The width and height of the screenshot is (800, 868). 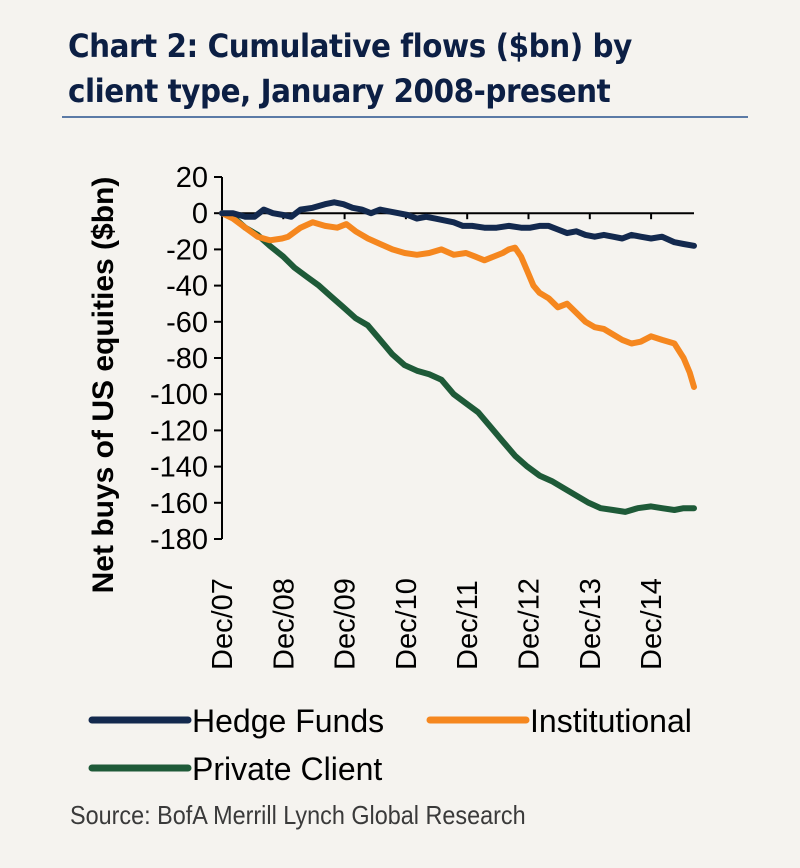 I want to click on title-divider, so click(x=405, y=117).